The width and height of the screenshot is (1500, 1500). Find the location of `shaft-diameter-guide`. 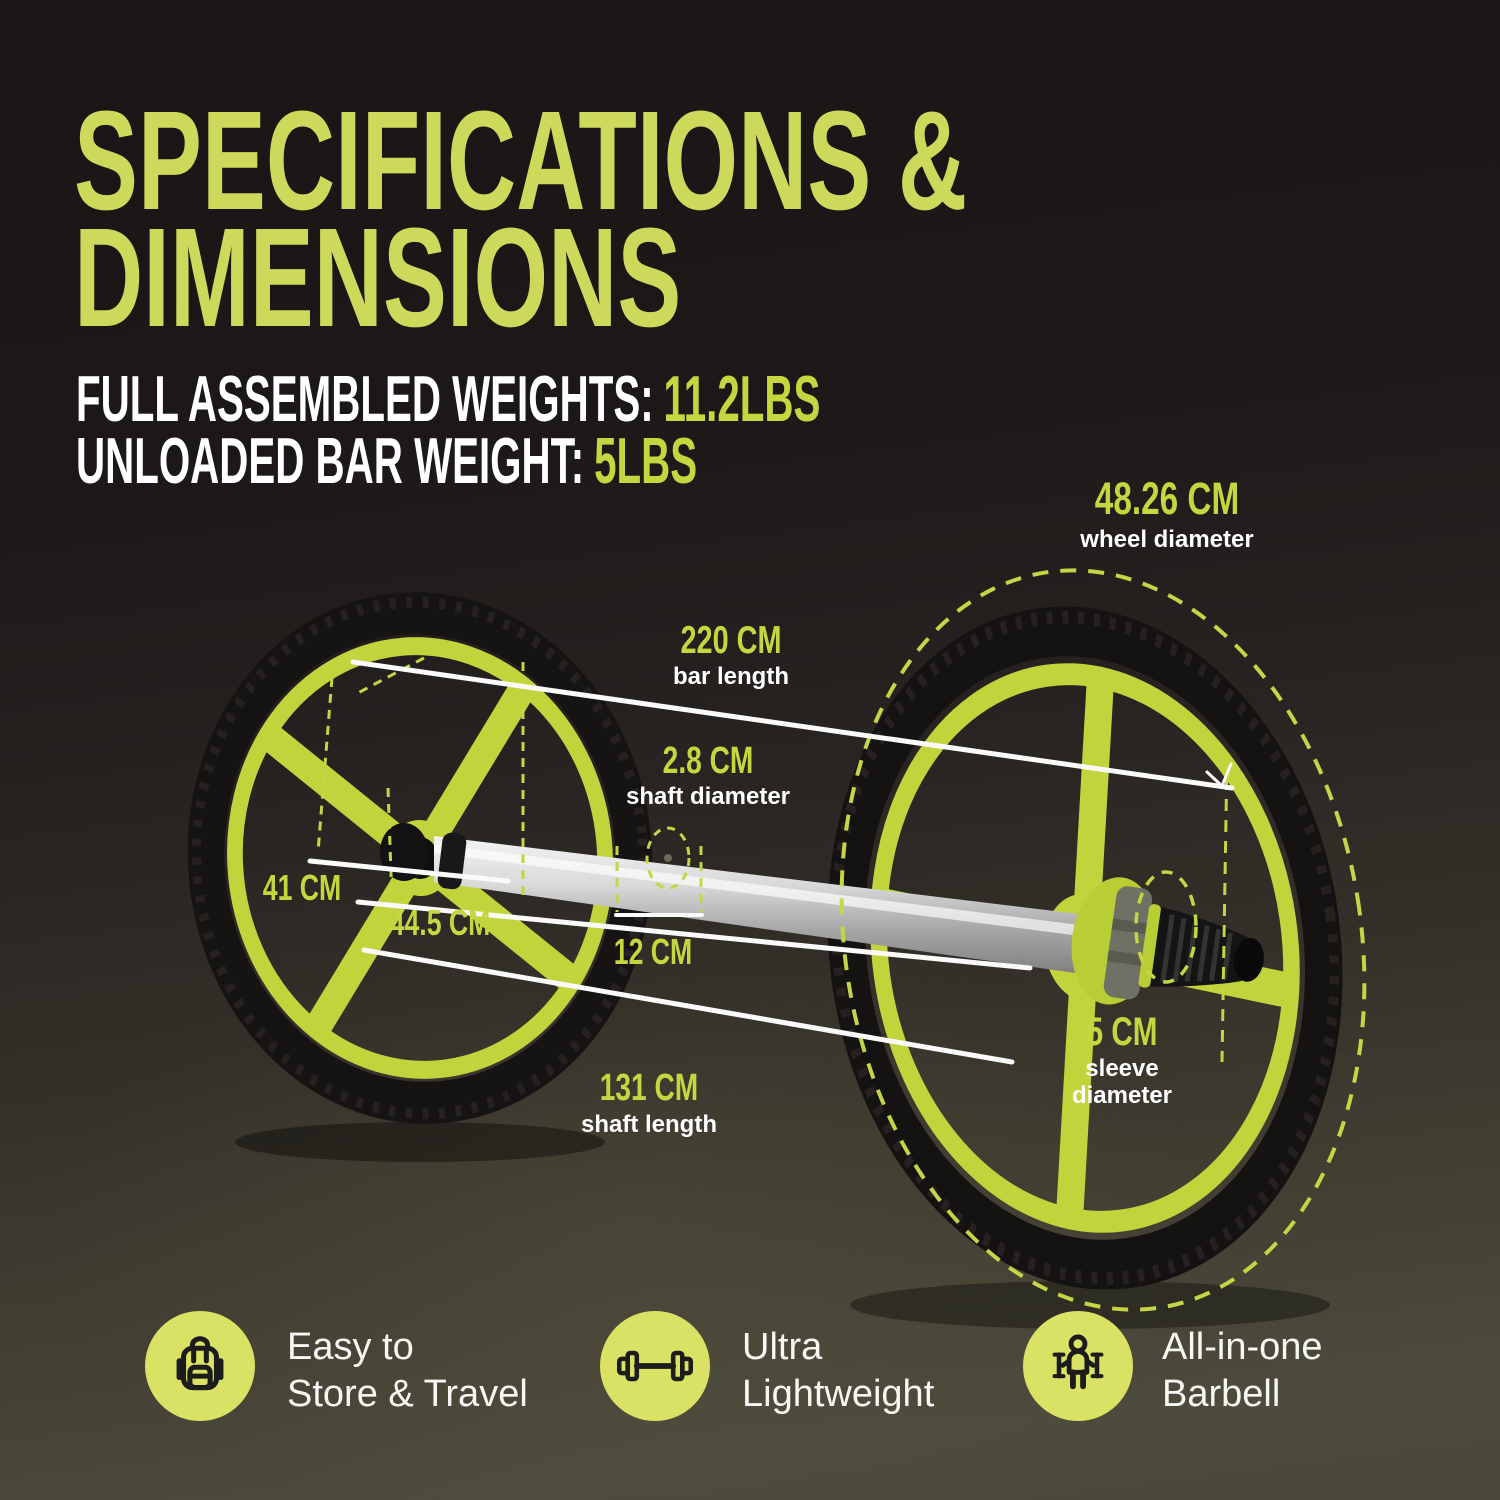

shaft-diameter-guide is located at coordinates (668, 858).